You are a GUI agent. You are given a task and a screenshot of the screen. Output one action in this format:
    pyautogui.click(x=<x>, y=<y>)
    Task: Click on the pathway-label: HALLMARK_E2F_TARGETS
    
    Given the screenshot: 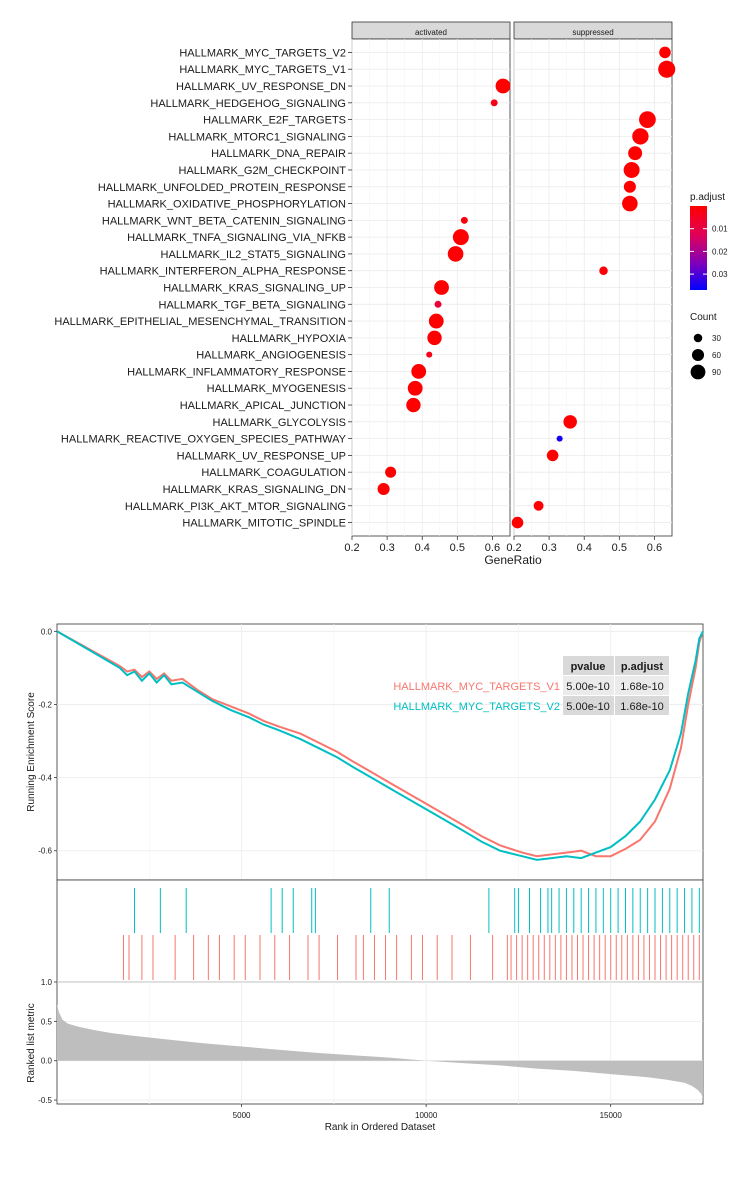 What is the action you would take?
    pyautogui.click(x=274, y=121)
    